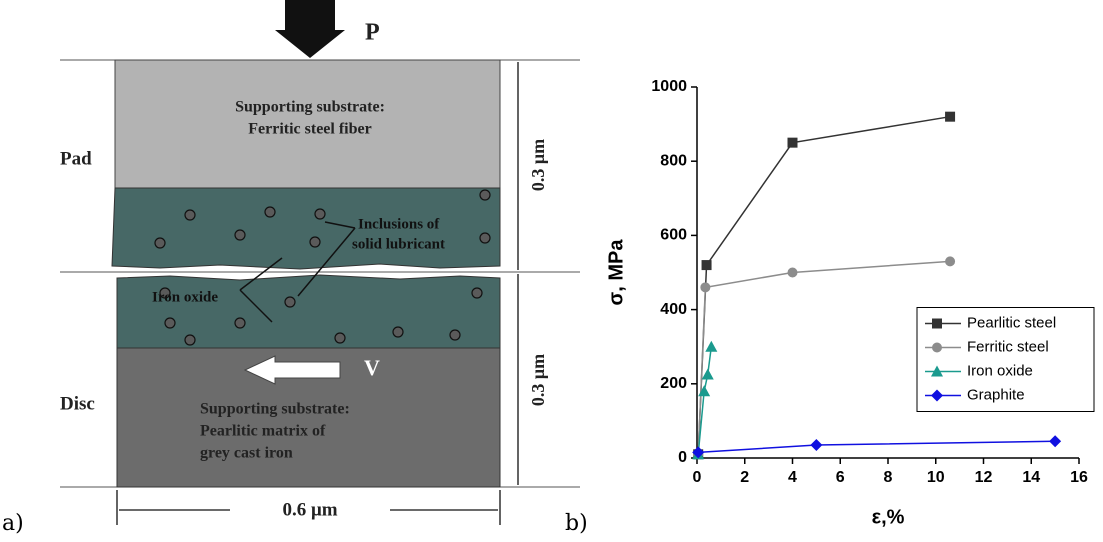 This screenshot has width=1103, height=542. Describe the element at coordinates (1011, 322) in the screenshot. I see `legend-label: Pearlitic steel` at that location.